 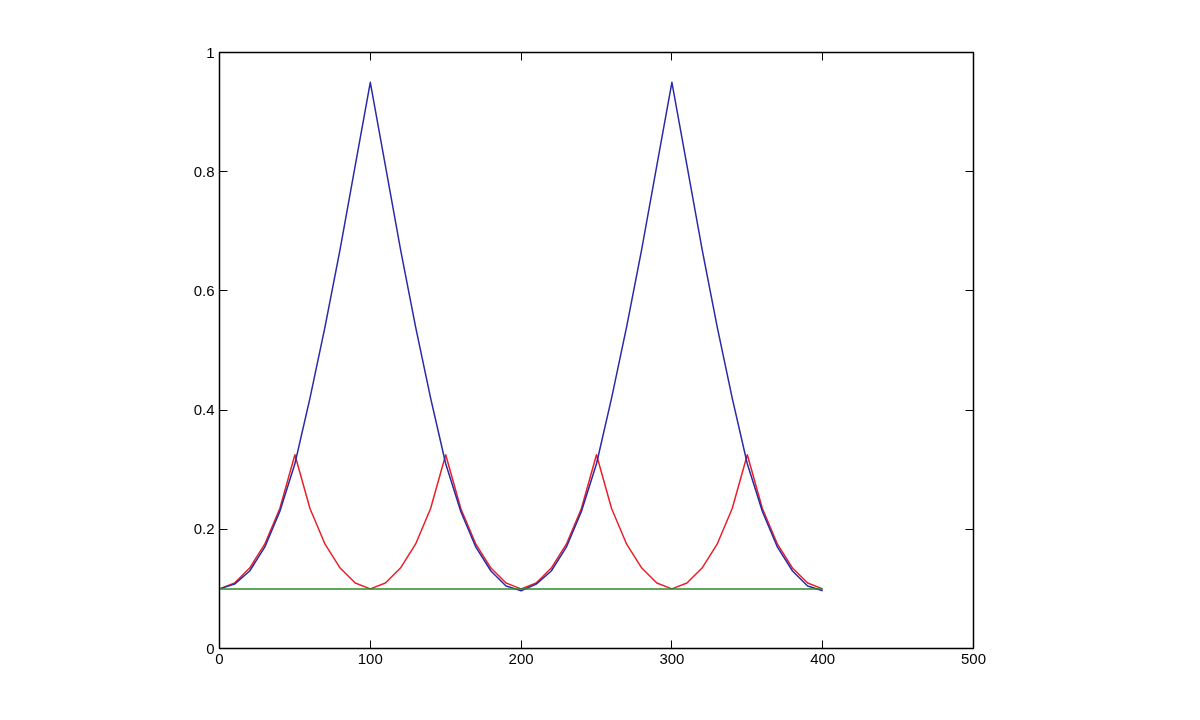 What do you see at coordinates (204, 171) in the screenshot?
I see `y-tick-label: 0.8` at bounding box center [204, 171].